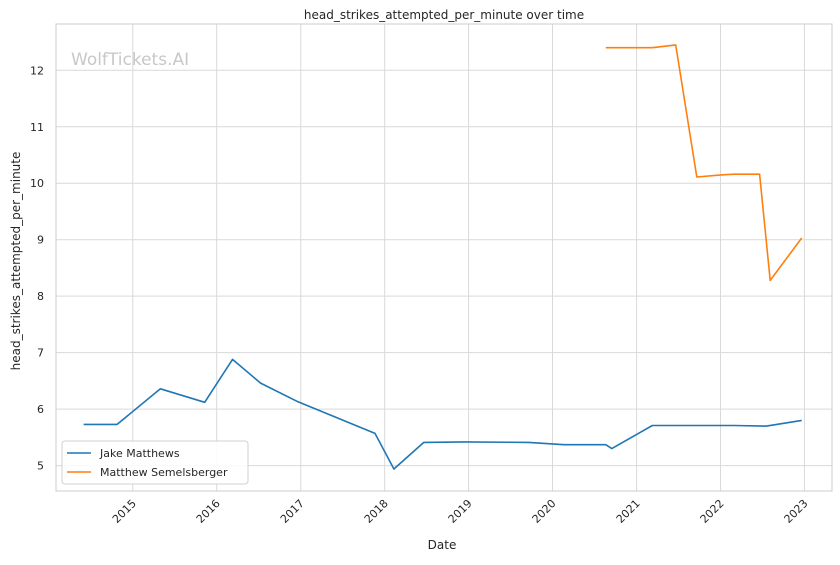 The height and width of the screenshot is (565, 840). What do you see at coordinates (130, 60) in the screenshot?
I see `watermark: WolfTickets.AI` at bounding box center [130, 60].